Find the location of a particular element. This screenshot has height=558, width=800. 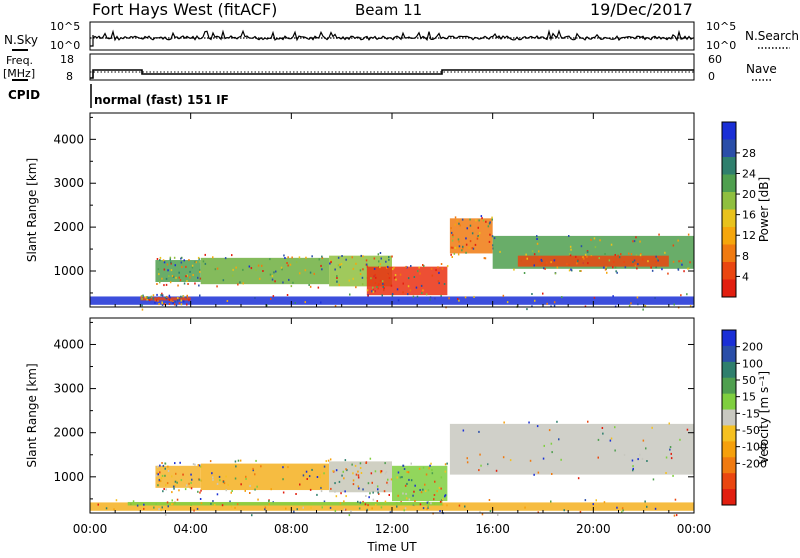

x-axis-label: Time UT is located at coordinates (391, 547).